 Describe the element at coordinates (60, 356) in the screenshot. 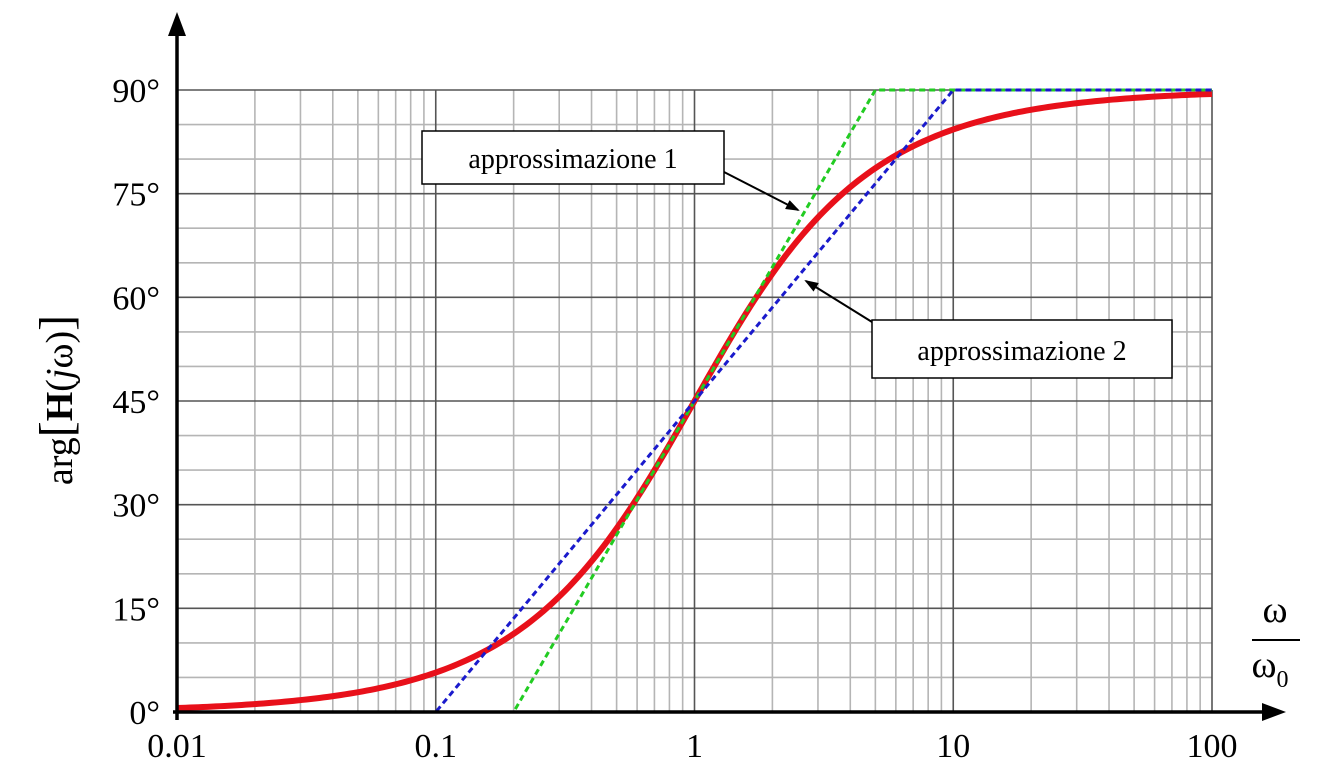

I see `y-label-omega: ω` at that location.